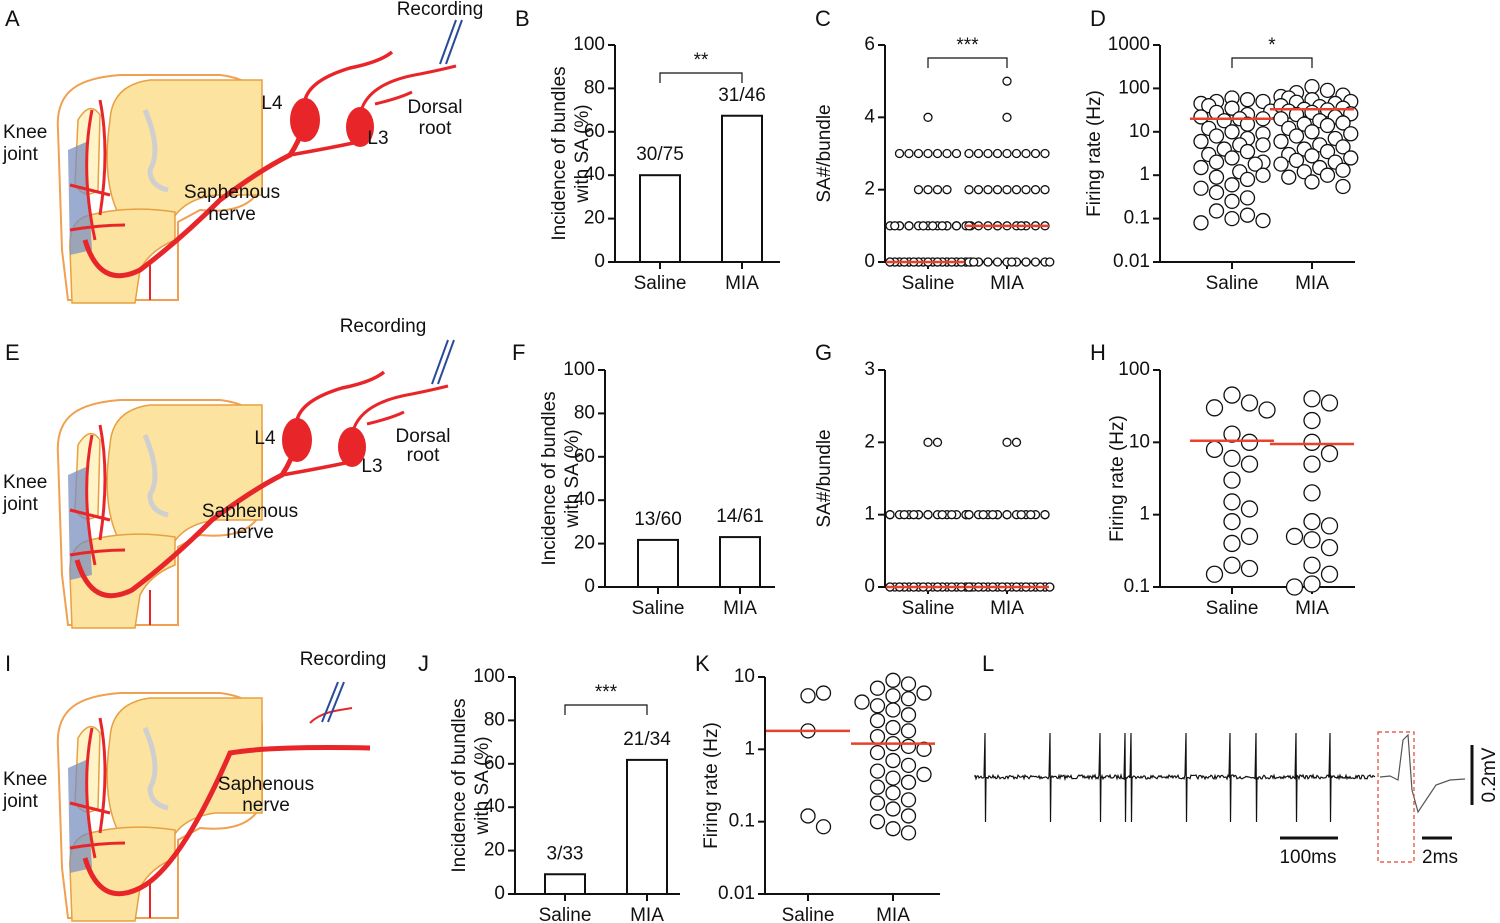 This screenshot has width=1500, height=923. Describe the element at coordinates (702, 663) in the screenshot. I see `panel-letter: K` at that location.